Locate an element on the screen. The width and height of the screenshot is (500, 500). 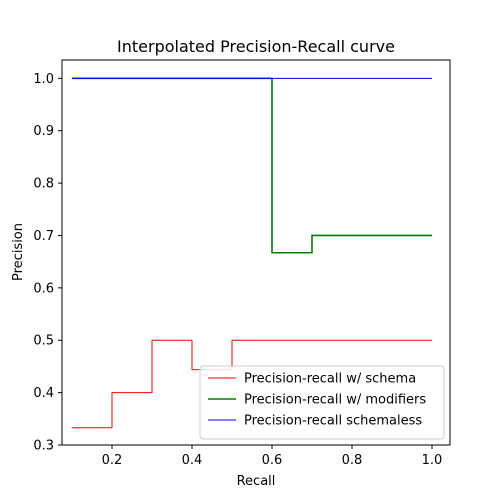
y-axis: 0.3 0.4 0.5 0.6 0.7 0.8 0.9 1.0 is located at coordinates (47, 263).